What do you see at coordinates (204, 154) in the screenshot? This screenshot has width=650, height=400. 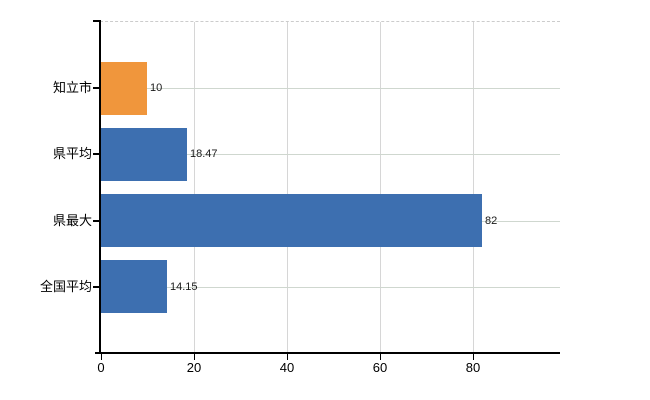 I see `bar-value-label: 18.47` at bounding box center [204, 154].